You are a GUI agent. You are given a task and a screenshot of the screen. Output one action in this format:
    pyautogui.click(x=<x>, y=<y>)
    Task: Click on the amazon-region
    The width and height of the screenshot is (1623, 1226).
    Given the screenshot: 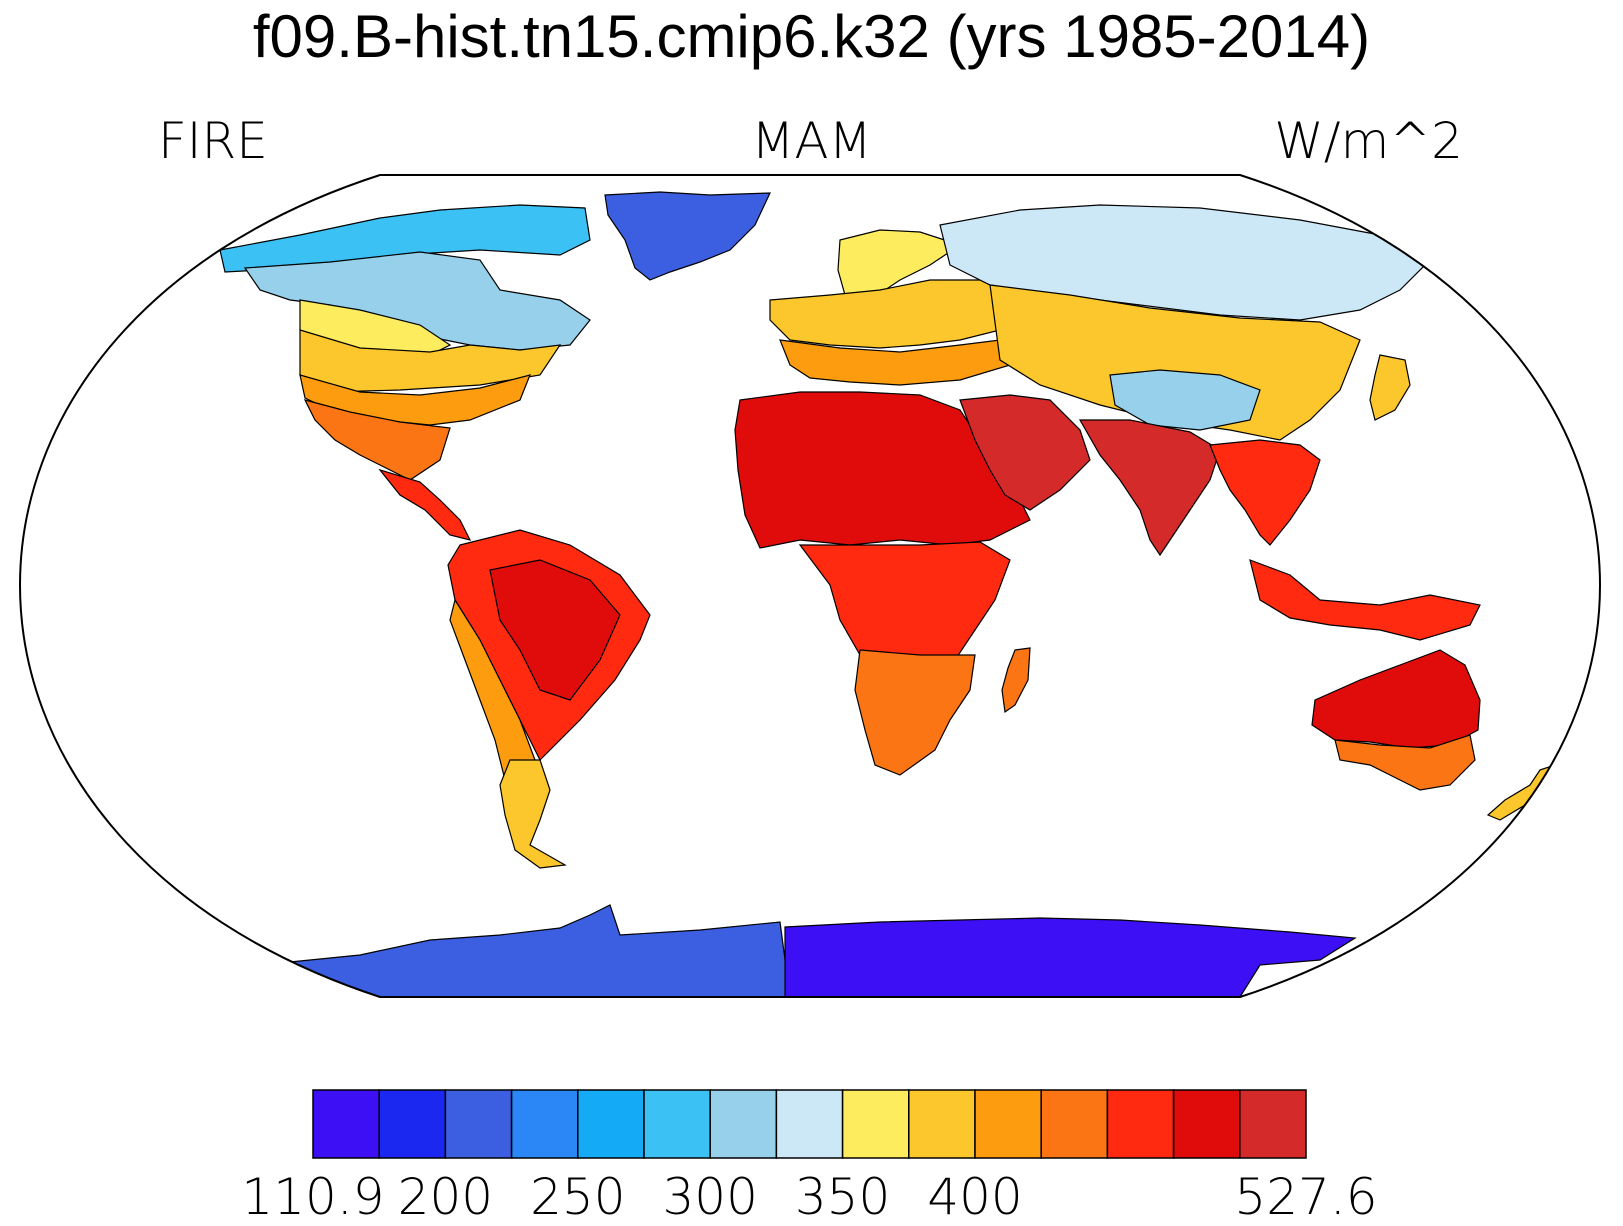 What is the action you would take?
    pyautogui.click(x=555, y=630)
    